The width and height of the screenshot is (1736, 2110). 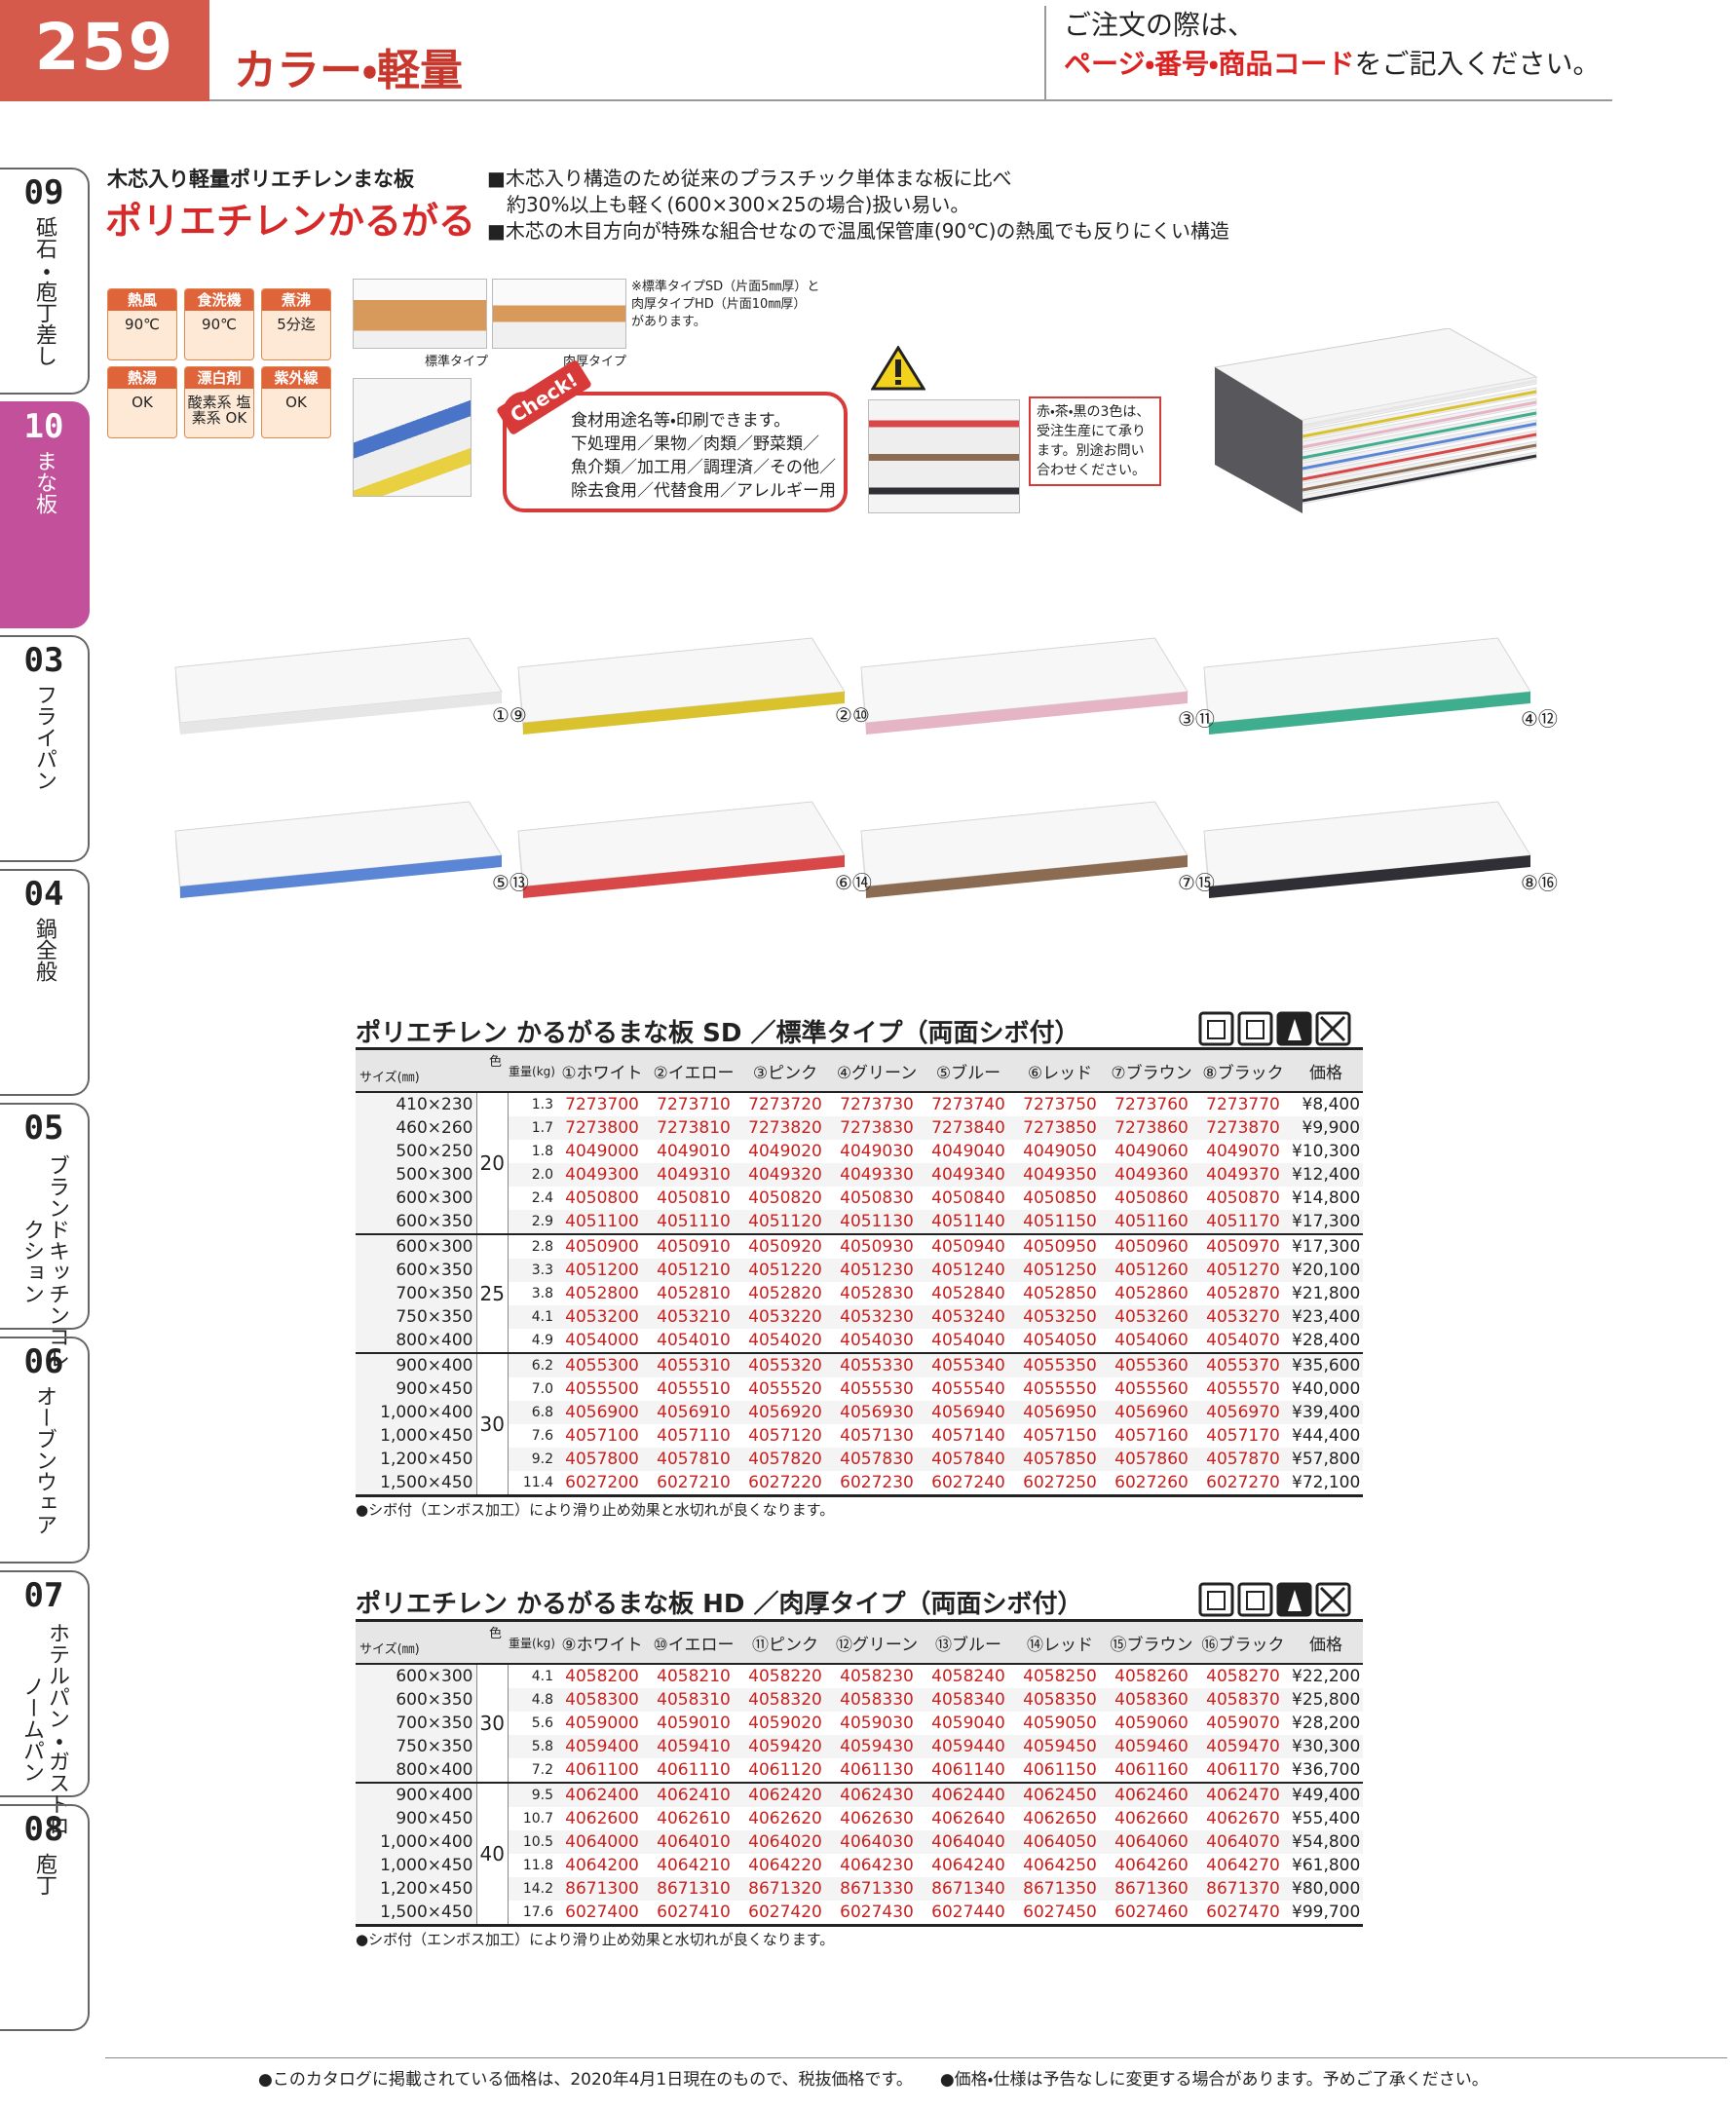 What do you see at coordinates (542, 1294) in the screenshot?
I see `weight: 3.8` at bounding box center [542, 1294].